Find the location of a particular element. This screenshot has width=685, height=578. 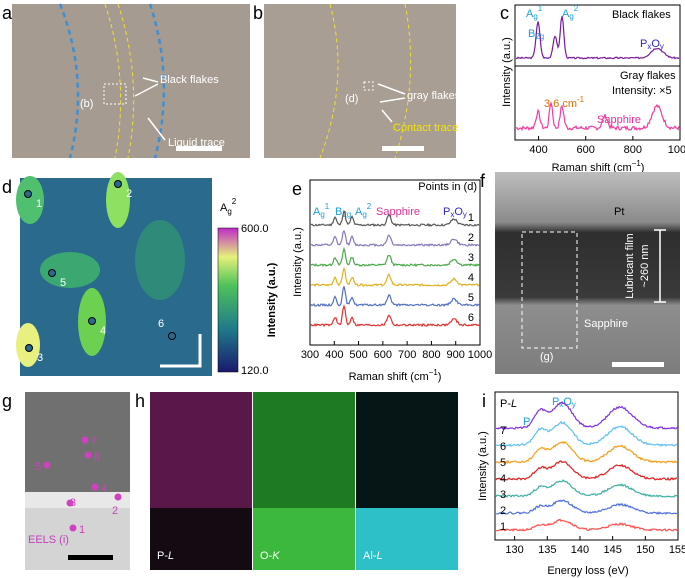

x-tick-label: 800 is located at coordinates (431, 355).